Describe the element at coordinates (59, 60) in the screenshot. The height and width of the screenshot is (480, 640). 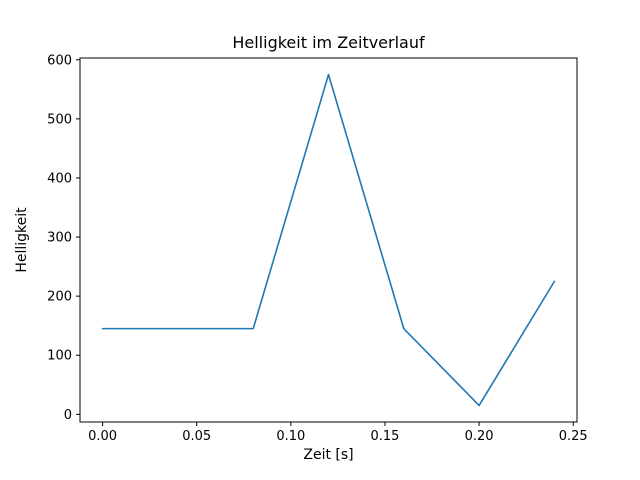
I see `y-tick-label: 600` at that location.